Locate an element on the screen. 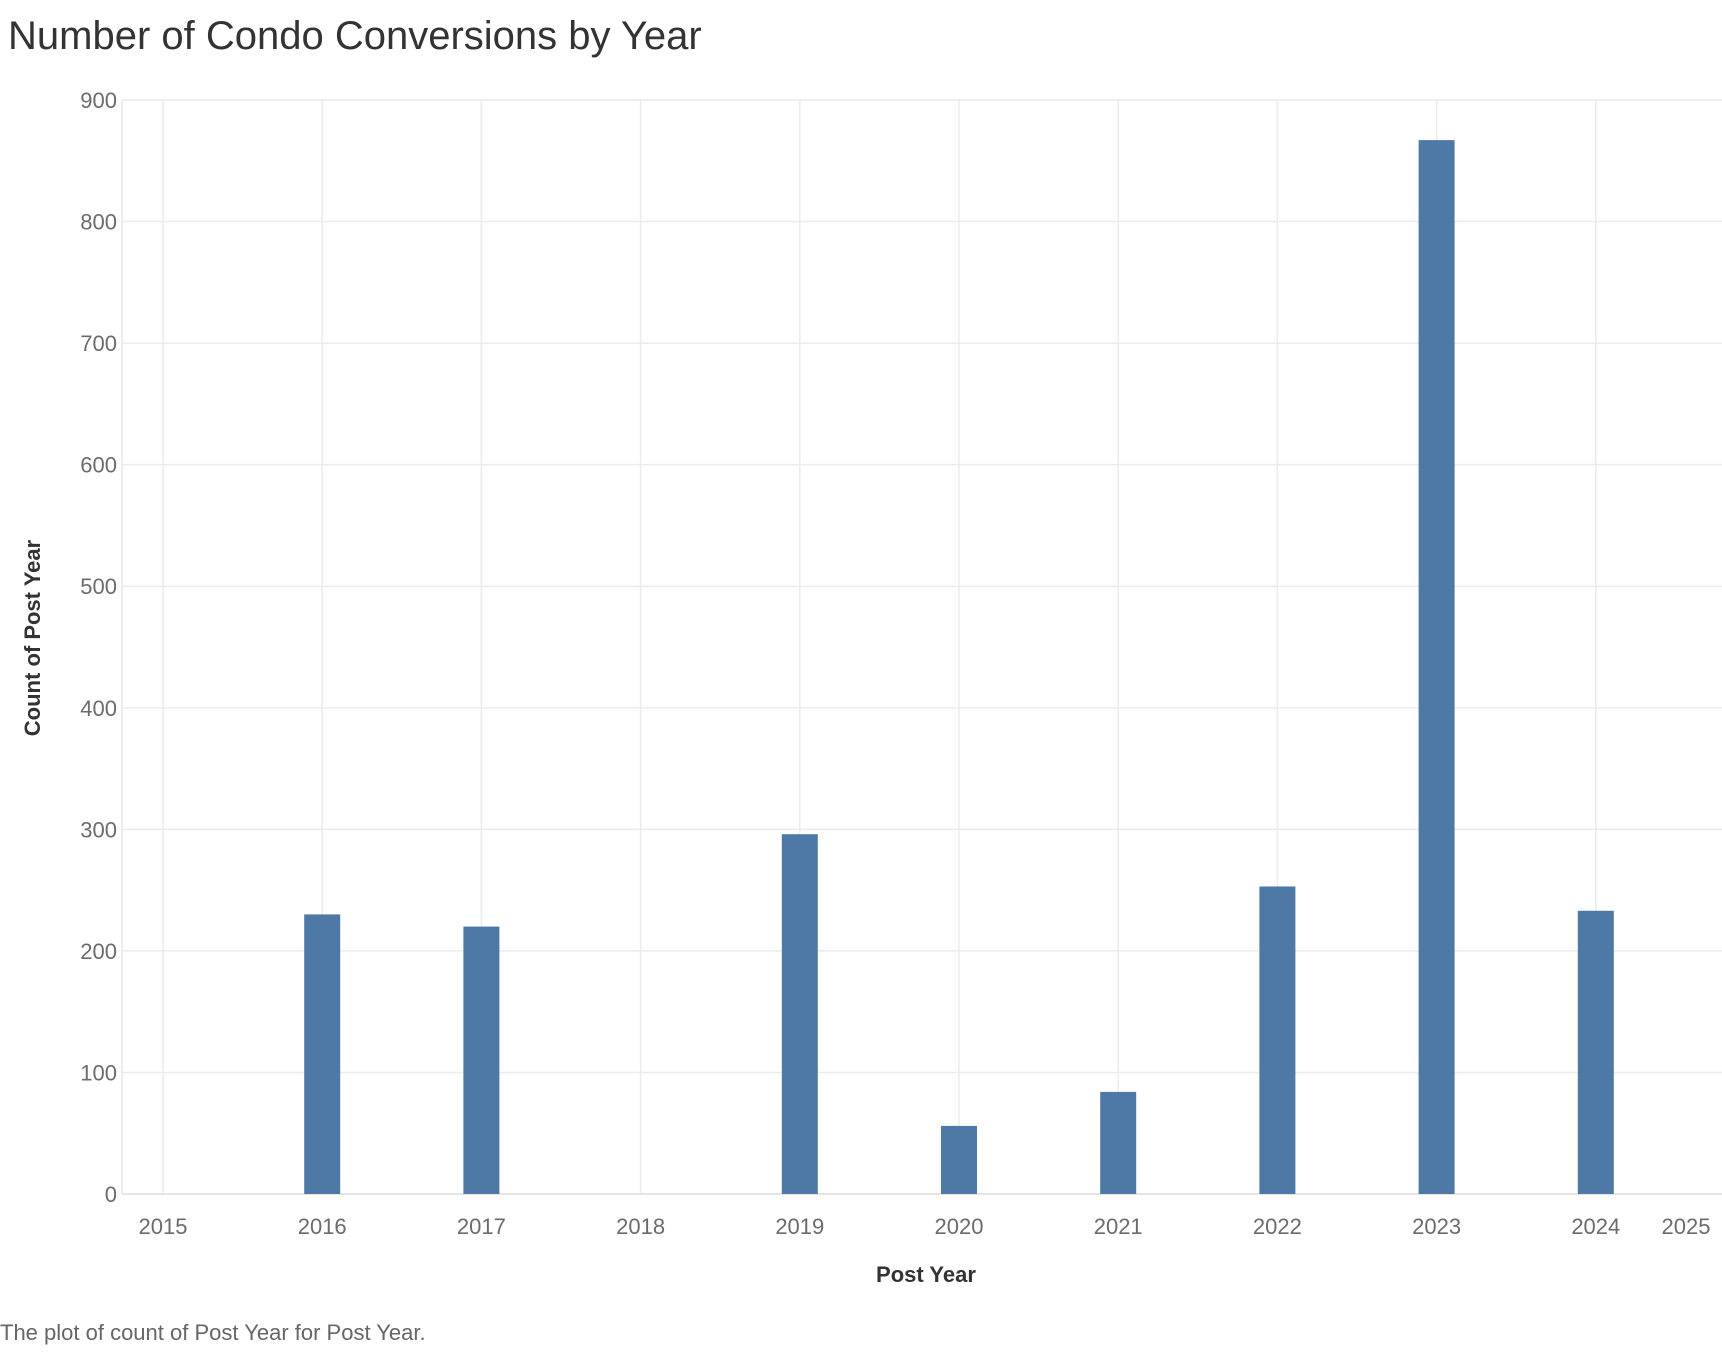 The width and height of the screenshot is (1722, 1354). bar-2022 is located at coordinates (1277, 1040).